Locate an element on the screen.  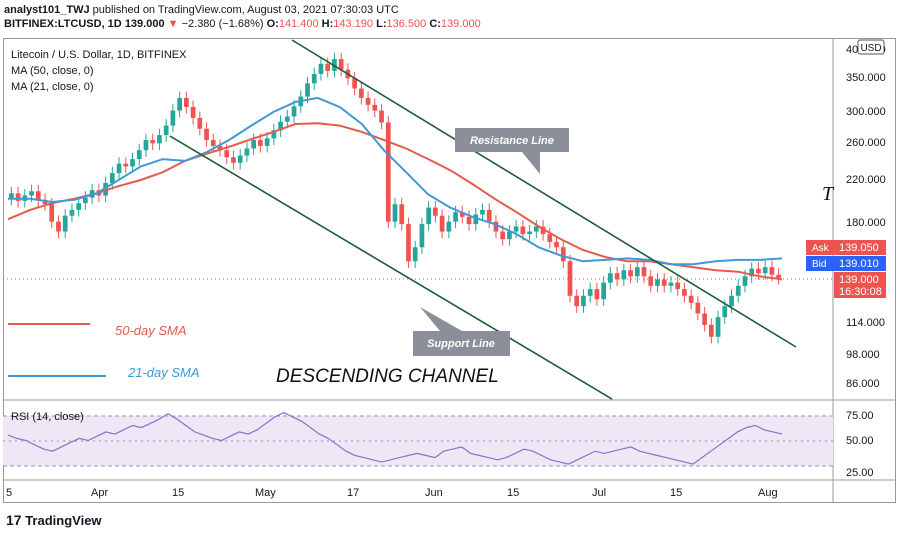
rsi-axis: 75.00 50.00 25.00 is located at coordinates (860, 444).